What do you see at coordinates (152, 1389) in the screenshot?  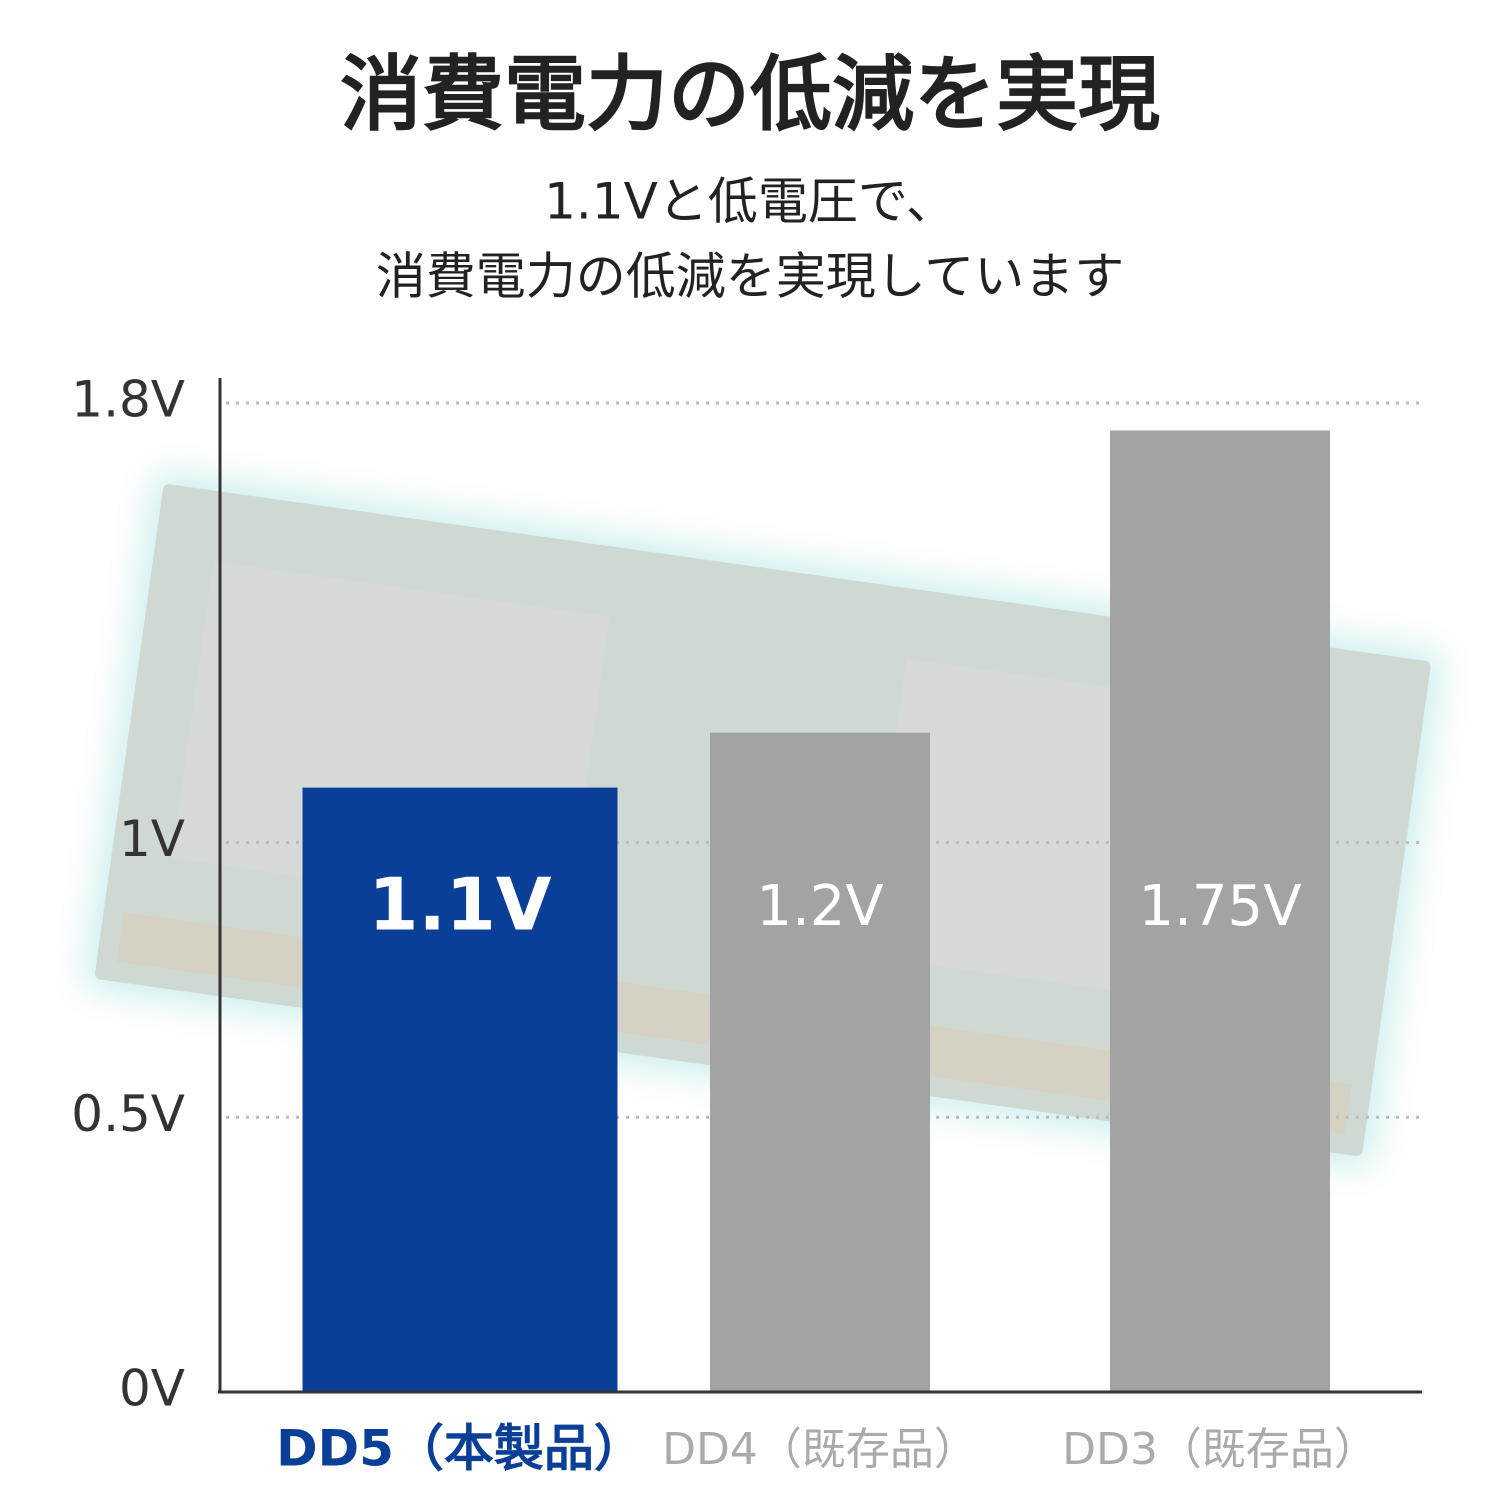 I see `y-tick-label: 0V` at bounding box center [152, 1389].